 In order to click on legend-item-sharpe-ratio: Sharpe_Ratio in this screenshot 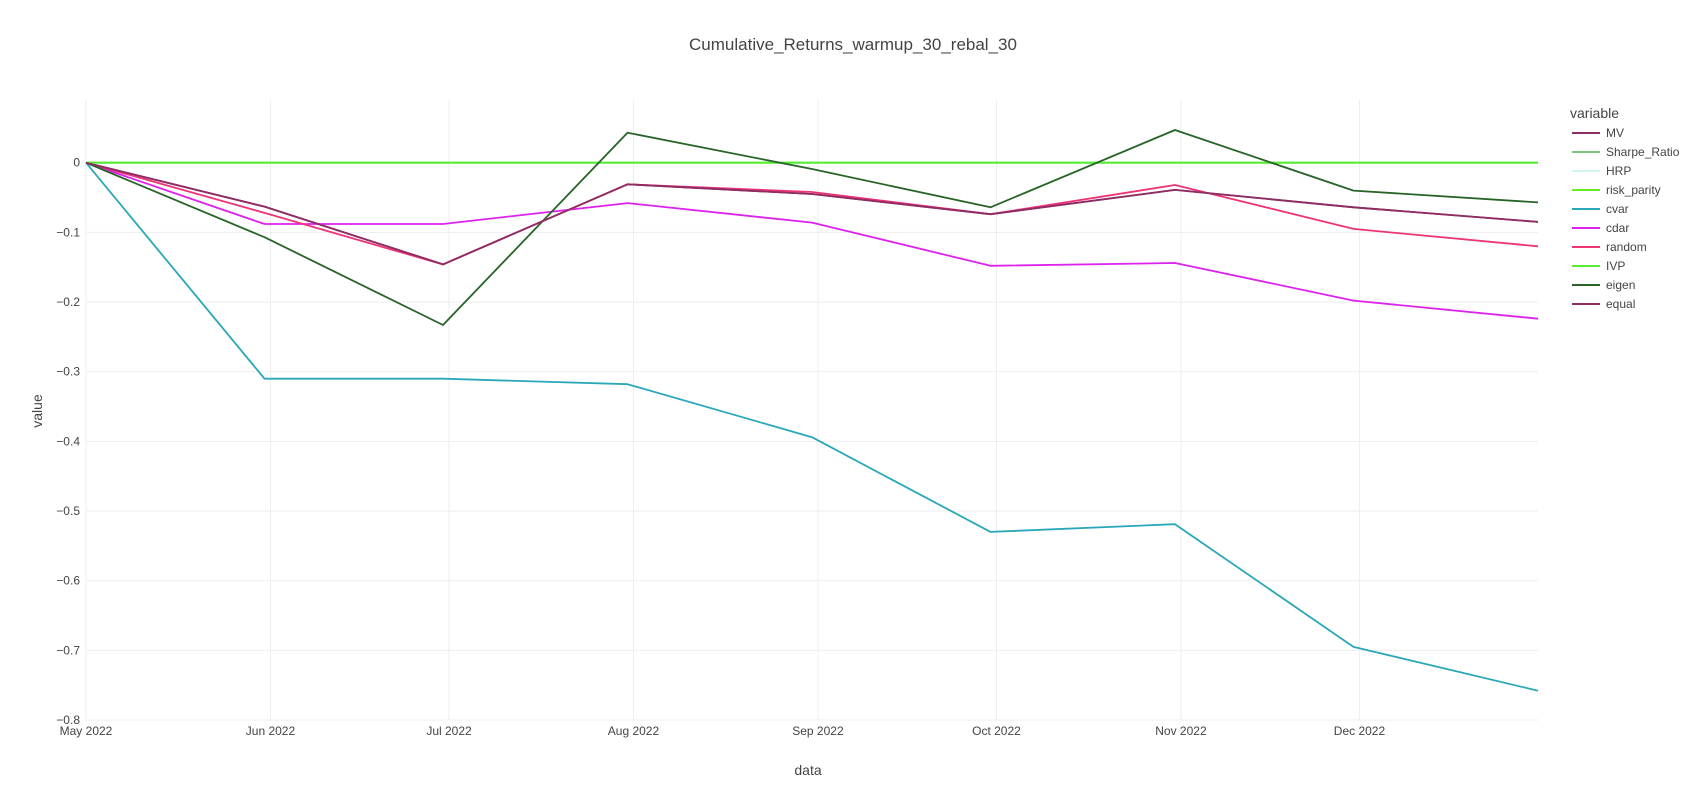, I will do `click(1626, 152)`.